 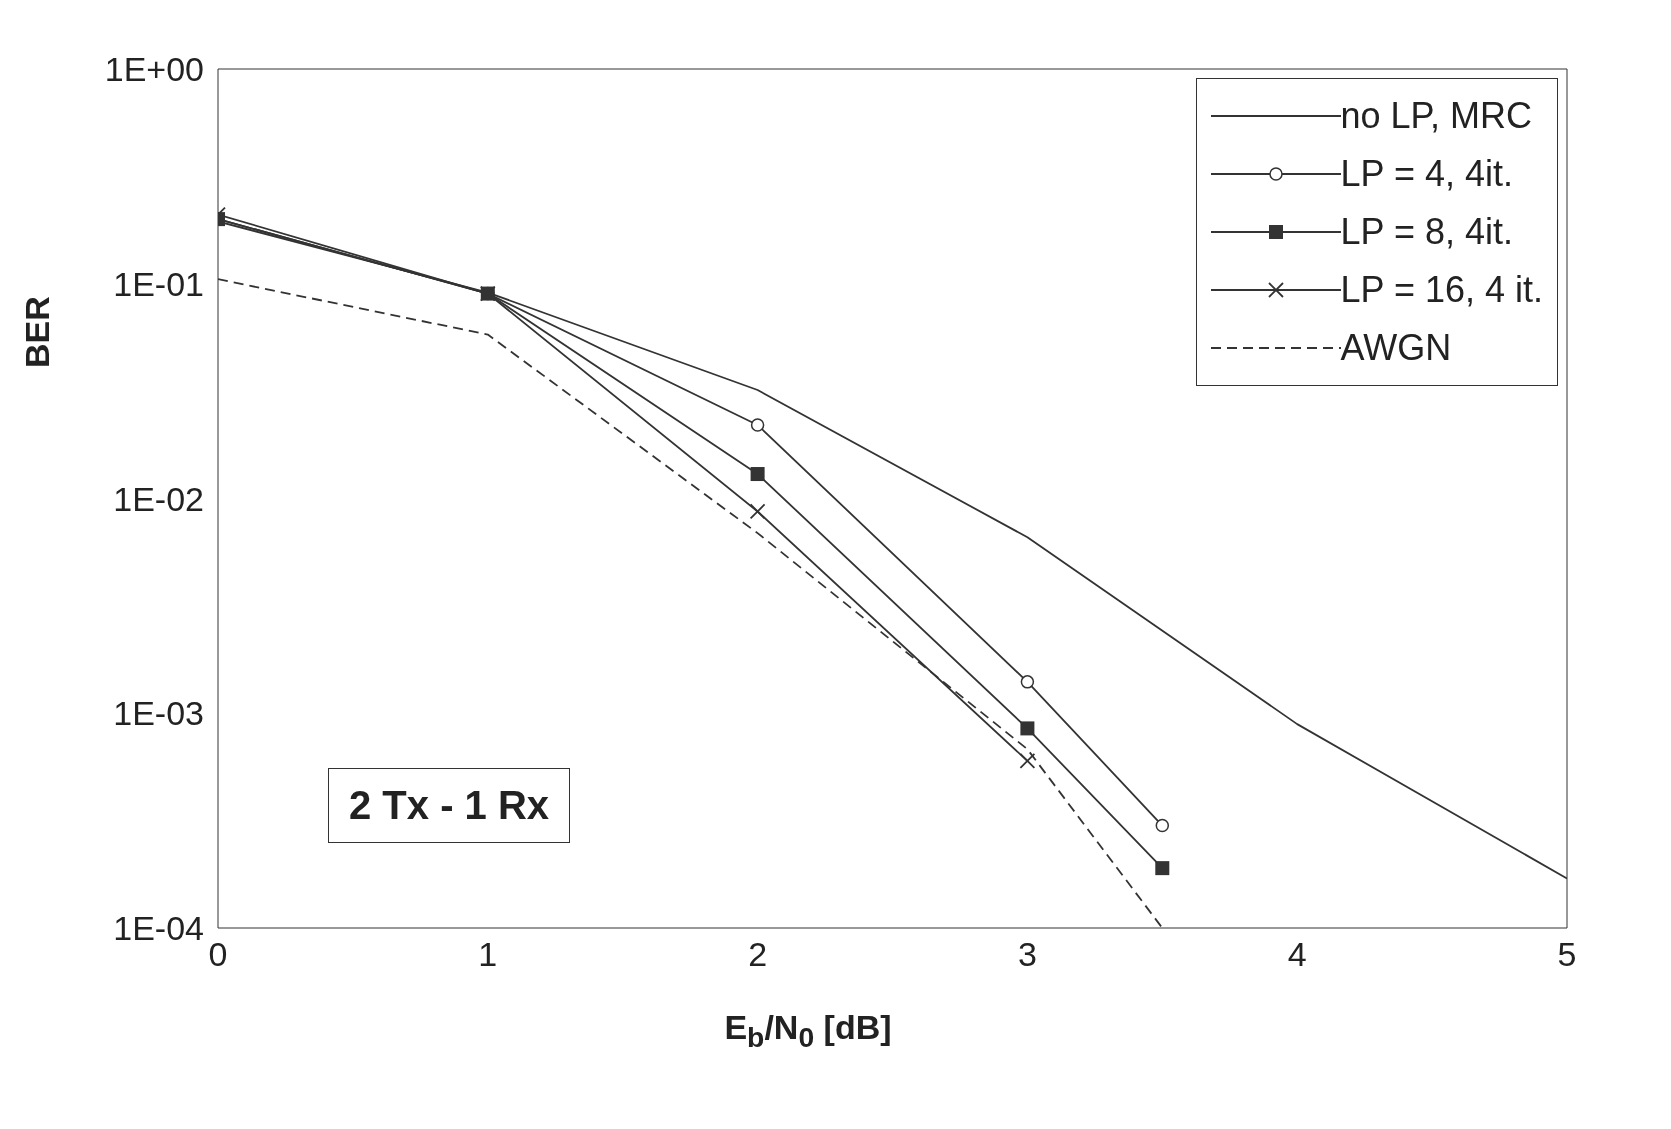 What do you see at coordinates (158, 713) in the screenshot?
I see `y-tick-label: 1E-03` at bounding box center [158, 713].